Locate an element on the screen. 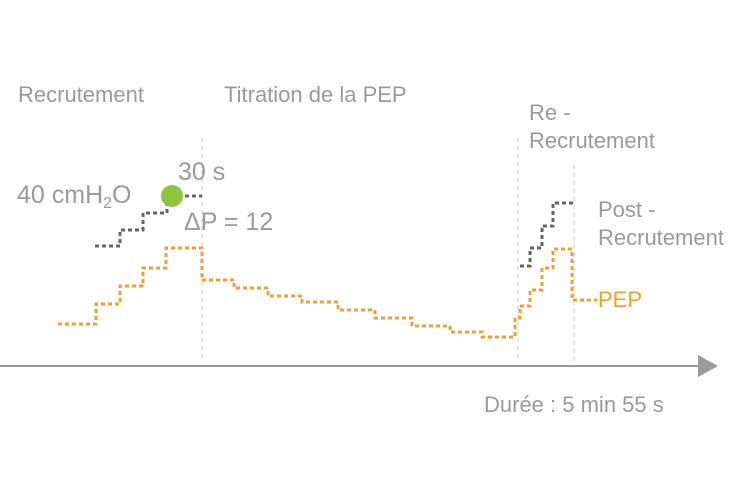 Image resolution: width=750 pixels, height=500 pixels. duration-label: Durée : 5 min 55 s is located at coordinates (574, 404).